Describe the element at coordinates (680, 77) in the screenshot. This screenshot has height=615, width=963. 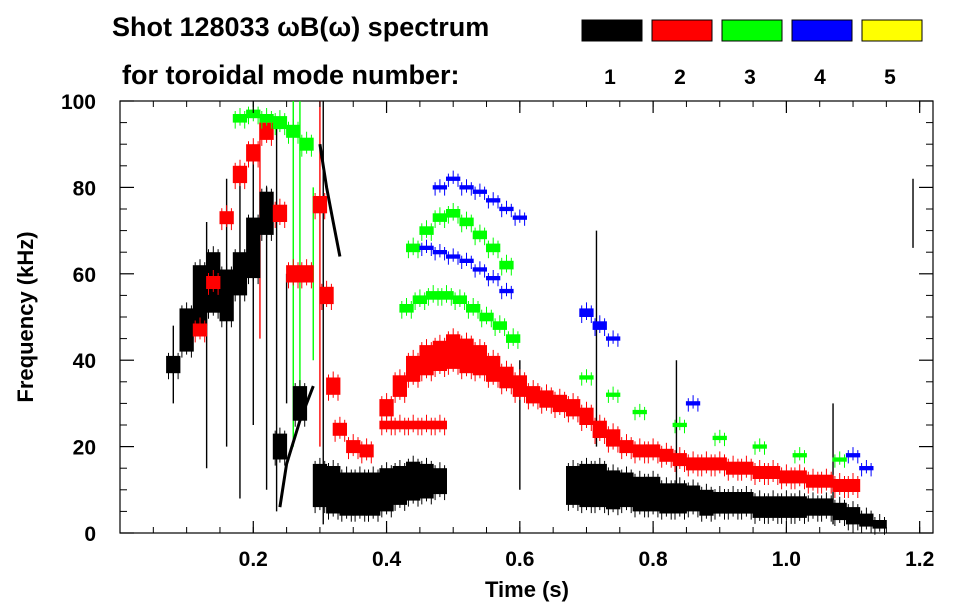
I see `legend-label-2: 2` at that location.